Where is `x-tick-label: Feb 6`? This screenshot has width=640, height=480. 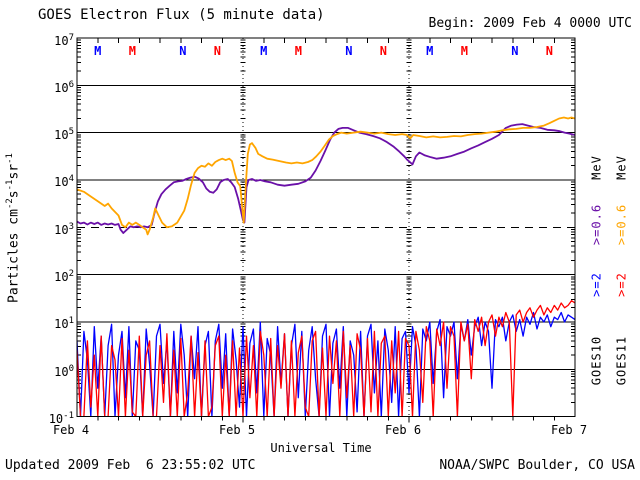 x-tick-label: Feb 6 is located at coordinates (403, 430).